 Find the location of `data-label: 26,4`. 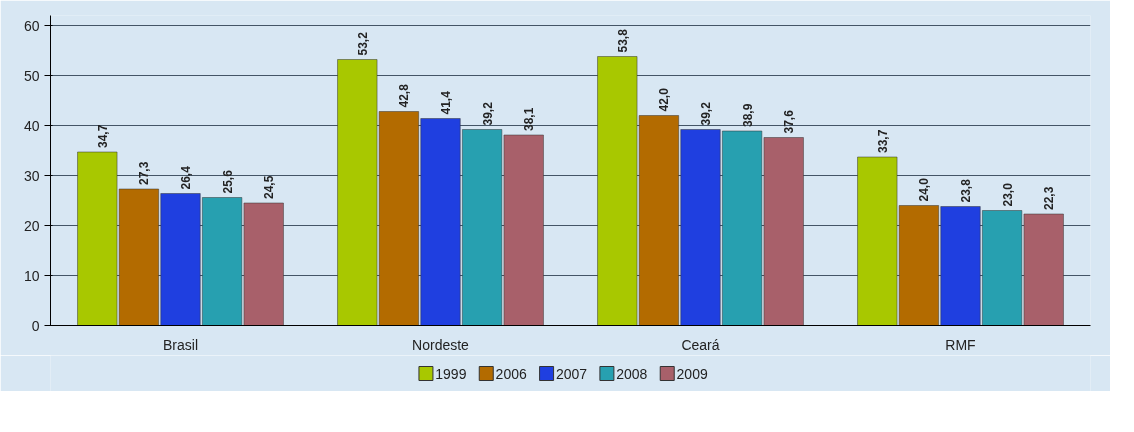

data-label: 26,4 is located at coordinates (186, 177).